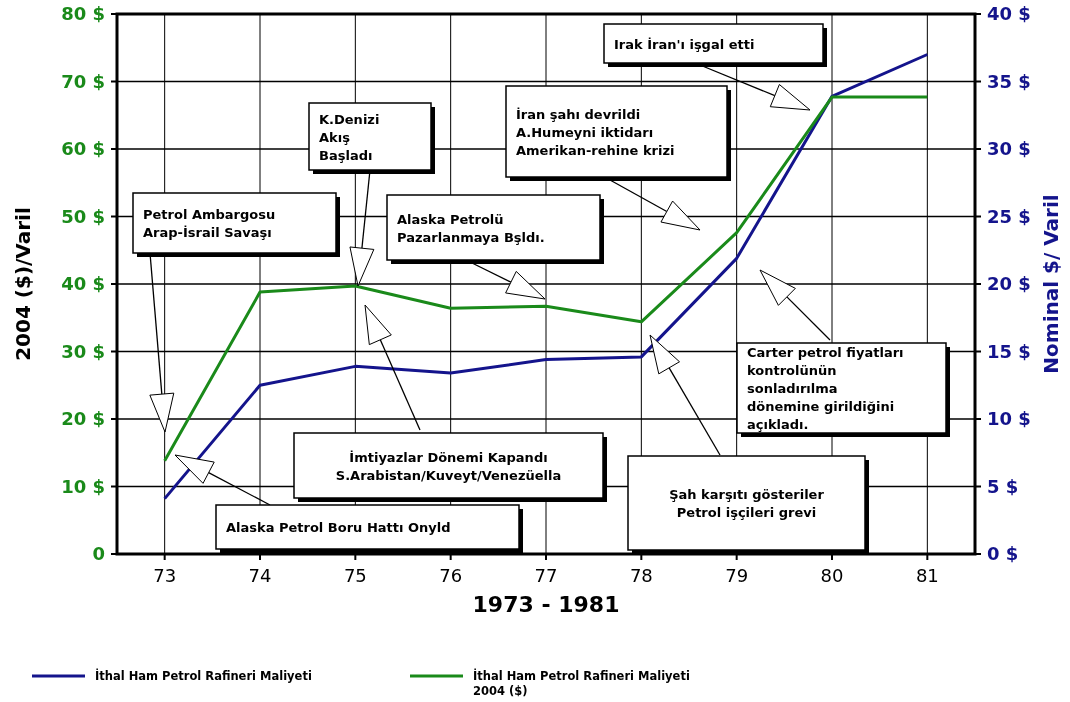  I want to click on y2-tick-label: 10 $, so click(1009, 419).